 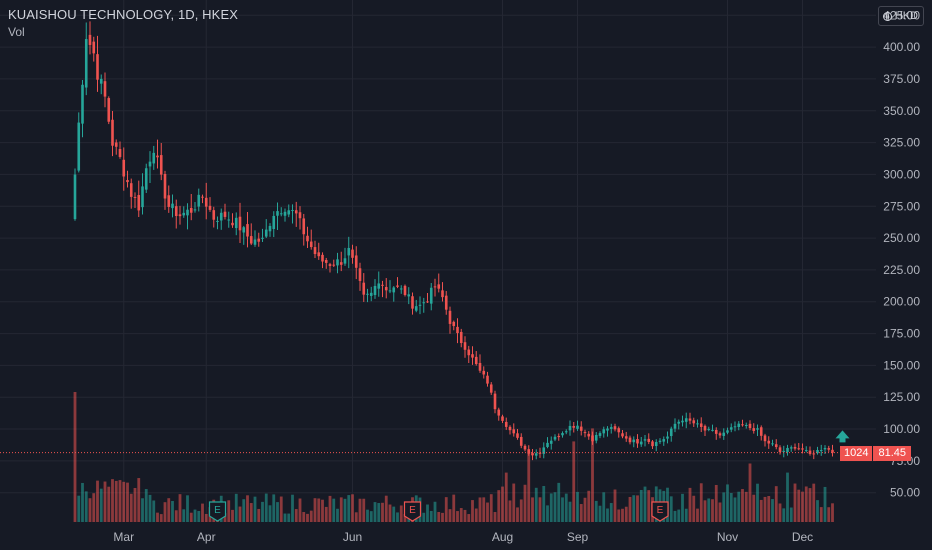 What do you see at coordinates (463, 537) in the screenshot?
I see `time-axis: Mar Apr Jun Aug Sep Nov Dec` at bounding box center [463, 537].